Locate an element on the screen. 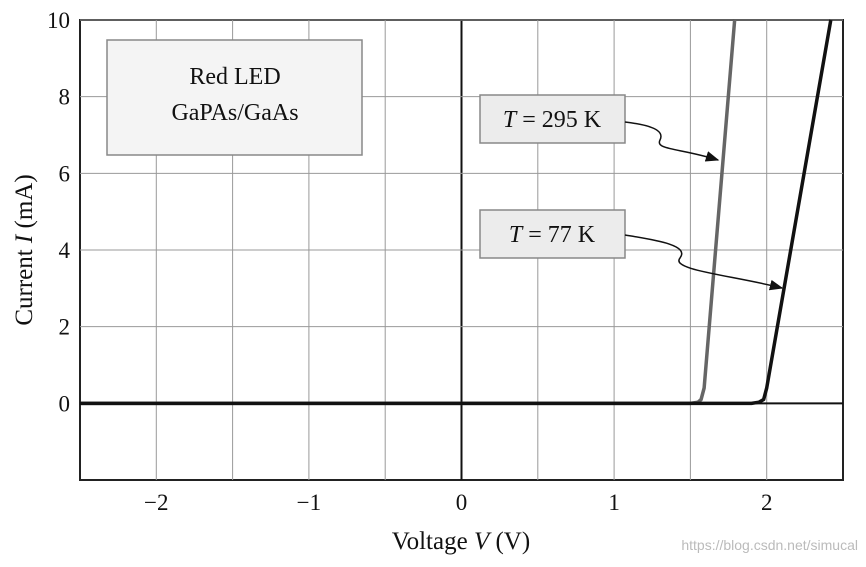 This screenshot has height=567, width=866. legend-label: T = 295 K is located at coordinates (552, 120).